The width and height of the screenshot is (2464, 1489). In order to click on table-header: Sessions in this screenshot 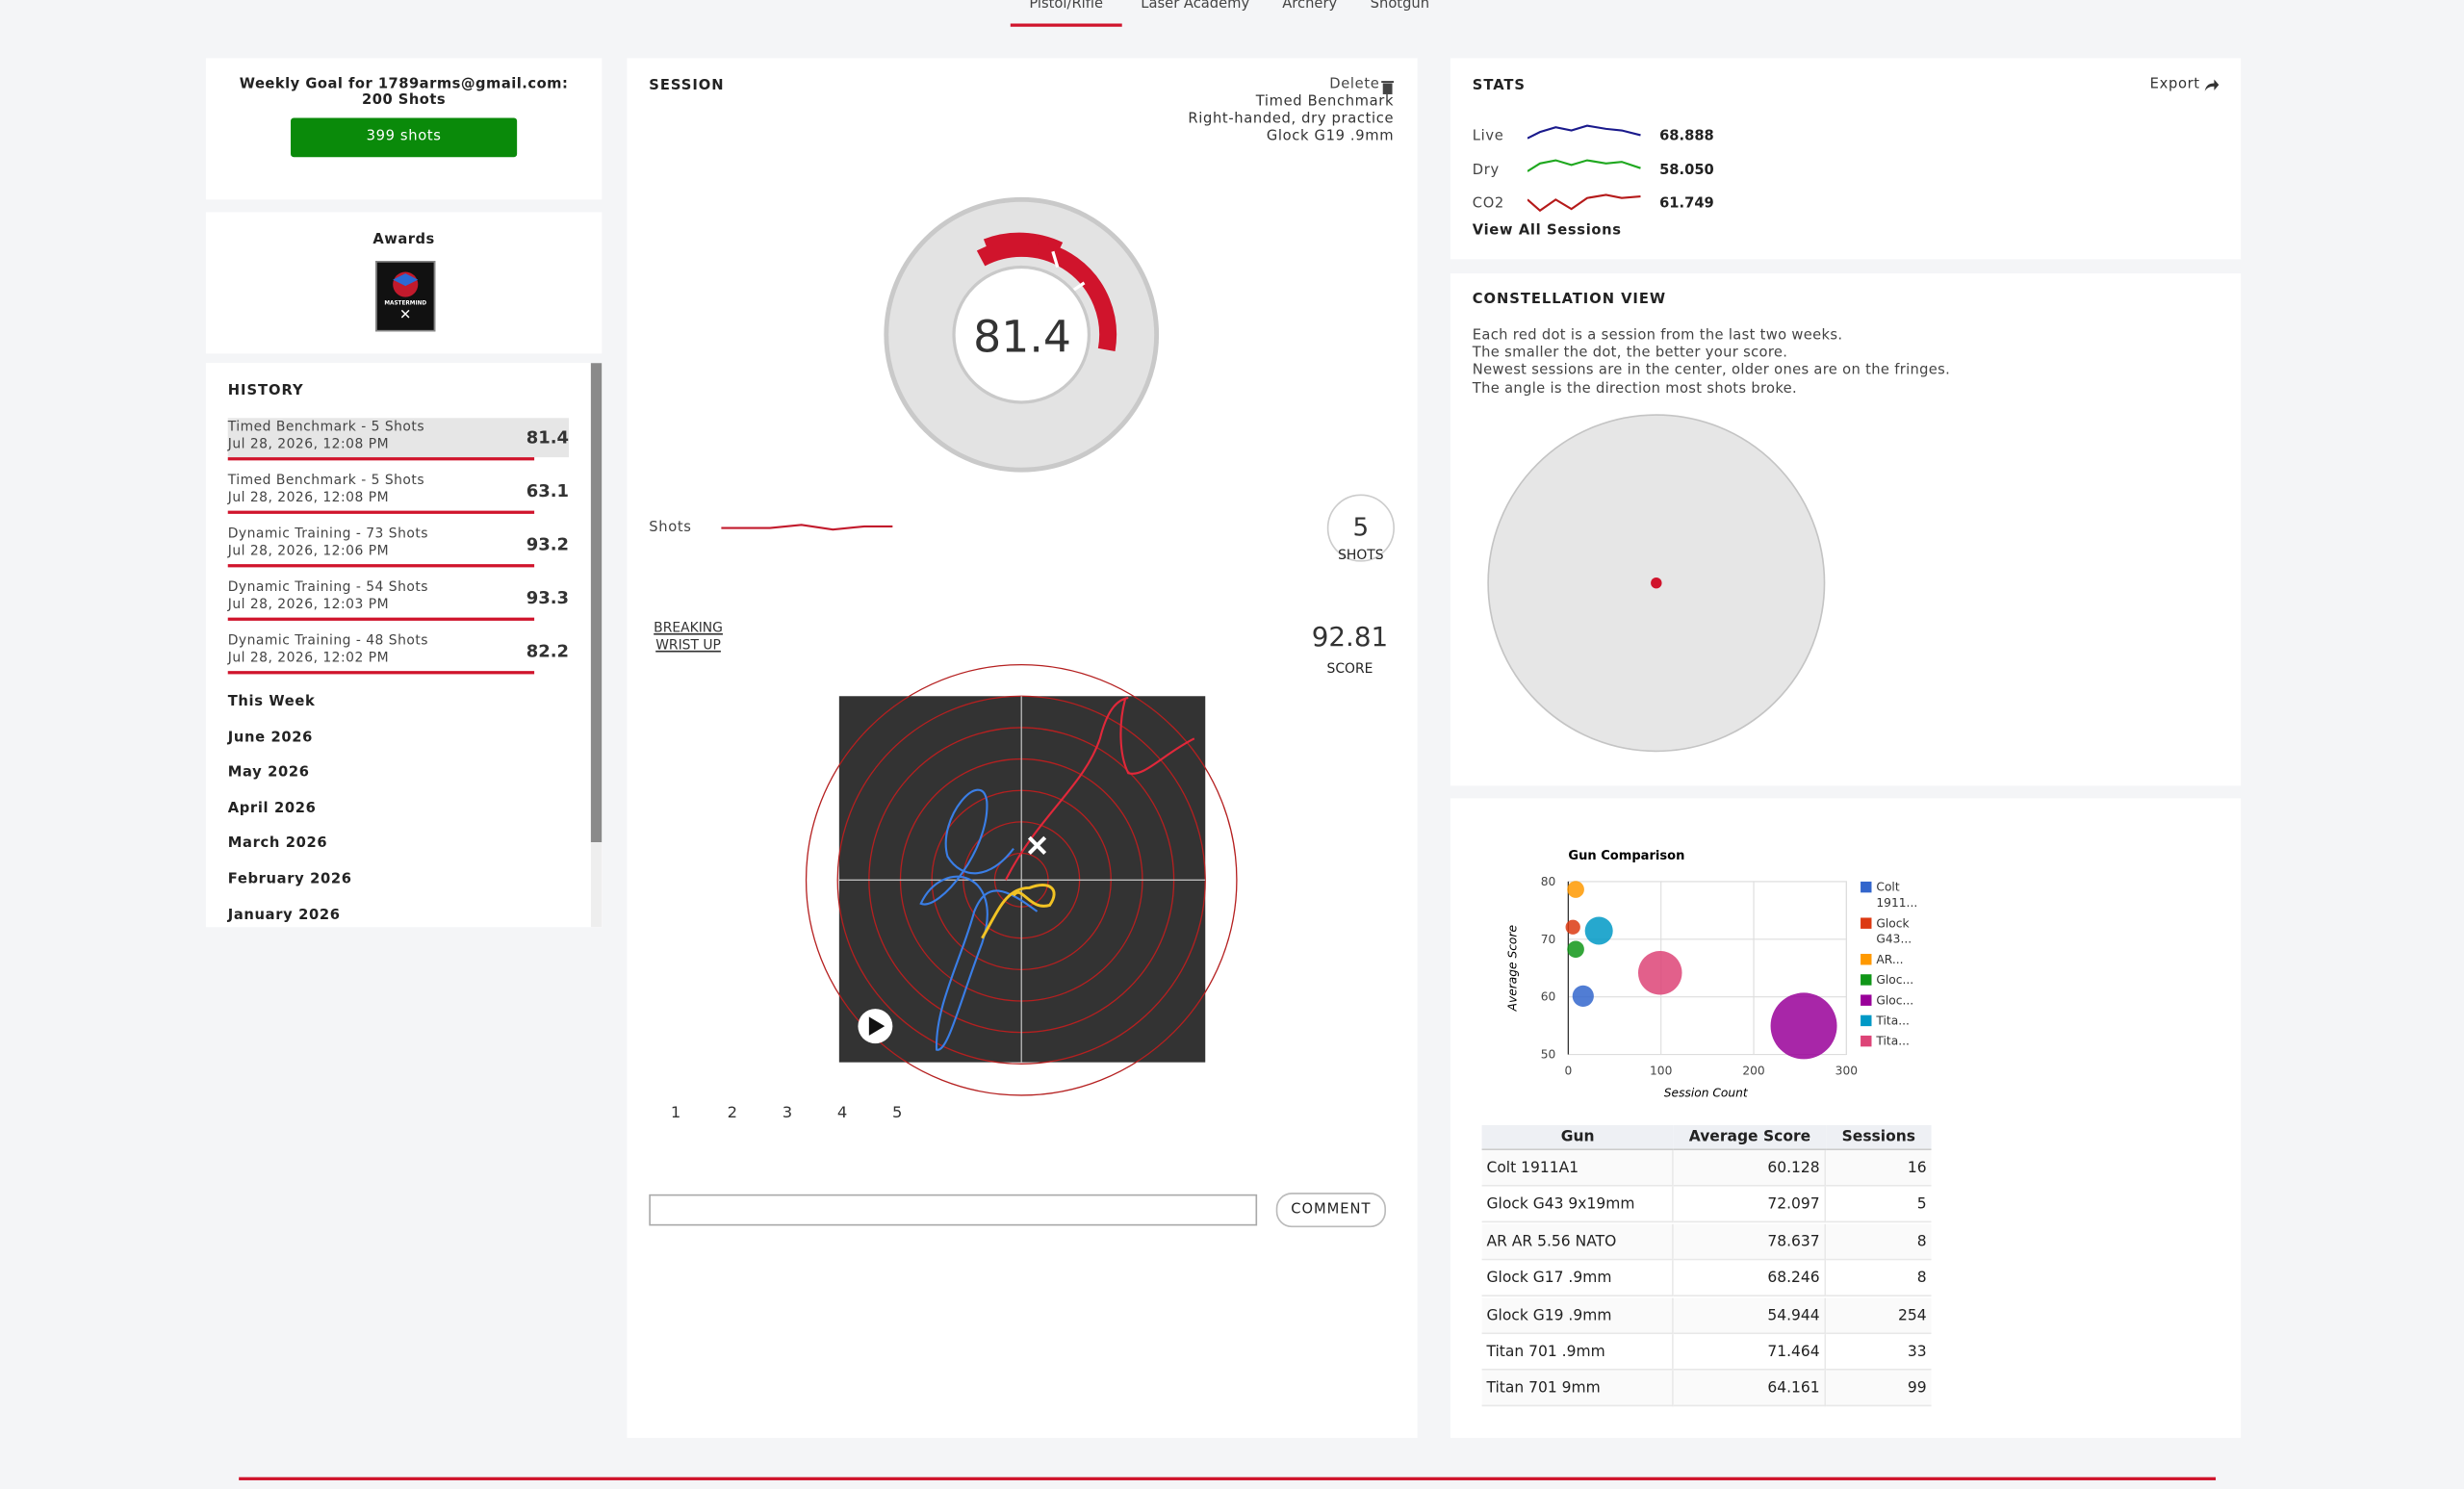, I will do `click(1879, 1138)`.